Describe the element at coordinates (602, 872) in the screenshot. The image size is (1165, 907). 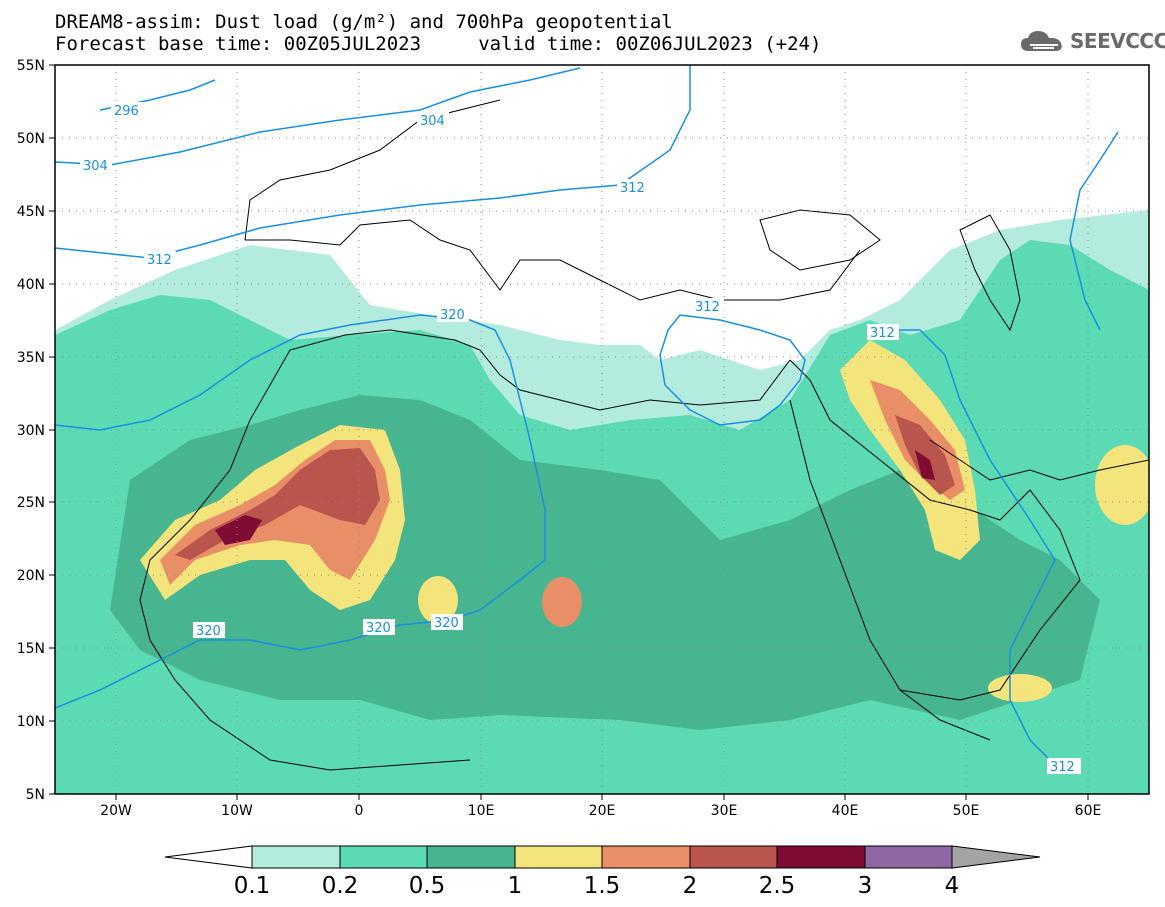
I see `colorbar: 0.1 0.2 0.5 1 1.5 2 2.5 3 4` at that location.